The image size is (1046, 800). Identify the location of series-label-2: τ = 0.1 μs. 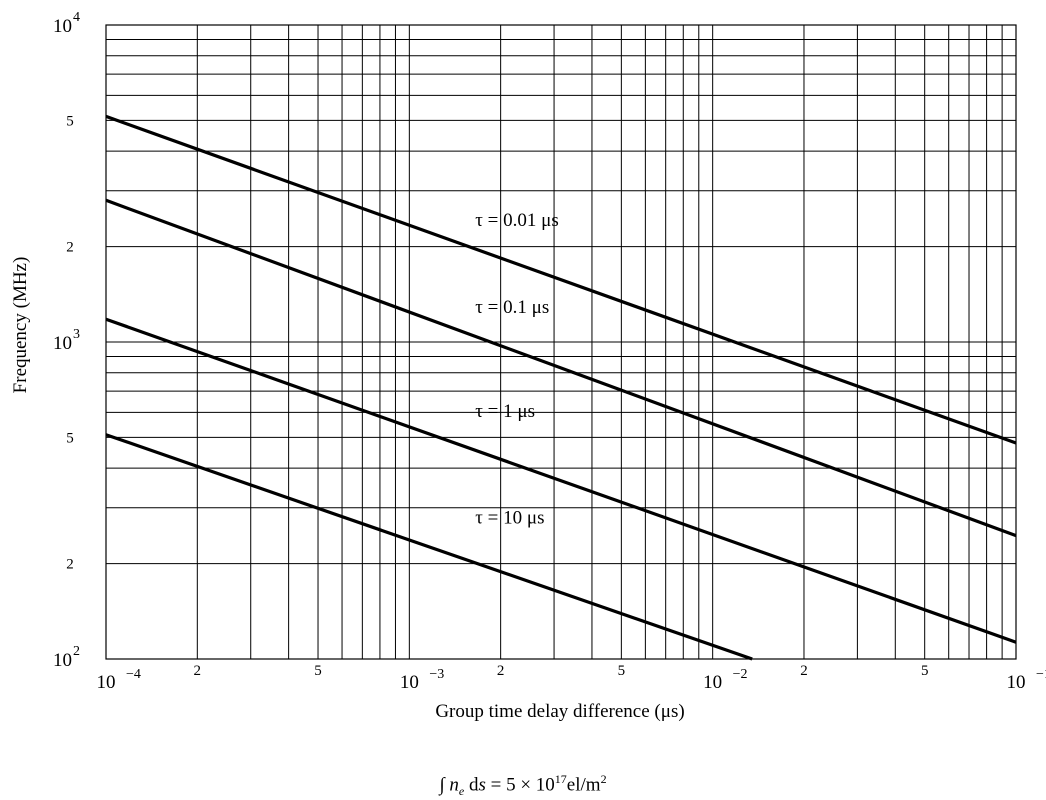
(512, 307).